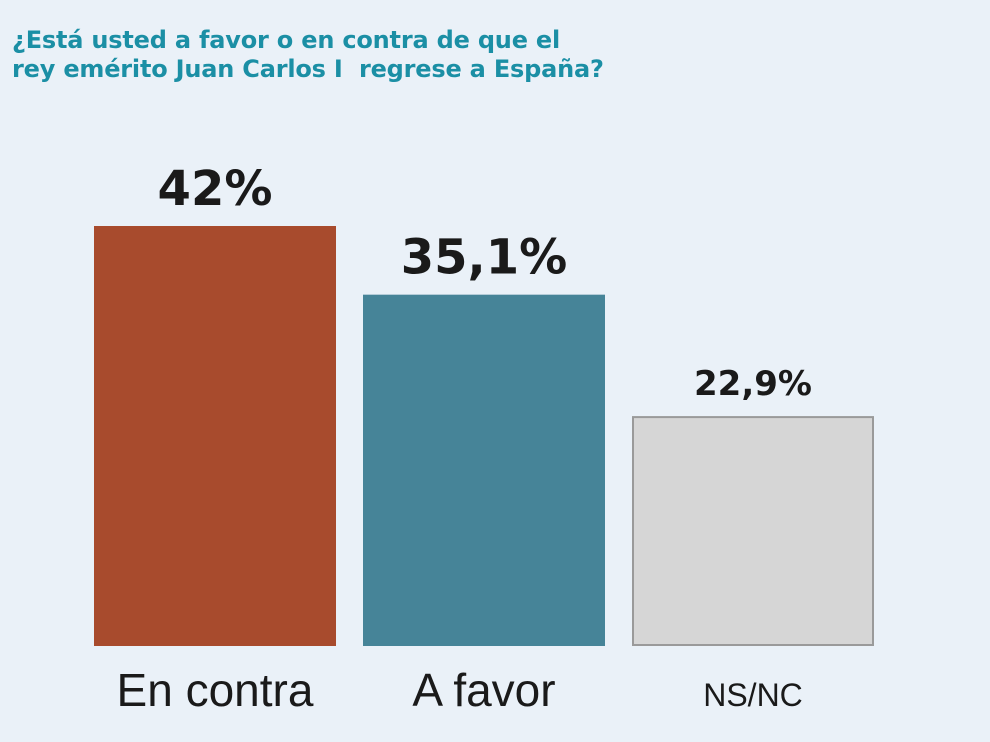 The image size is (990, 742). I want to click on bar-ns-nc, so click(753, 531).